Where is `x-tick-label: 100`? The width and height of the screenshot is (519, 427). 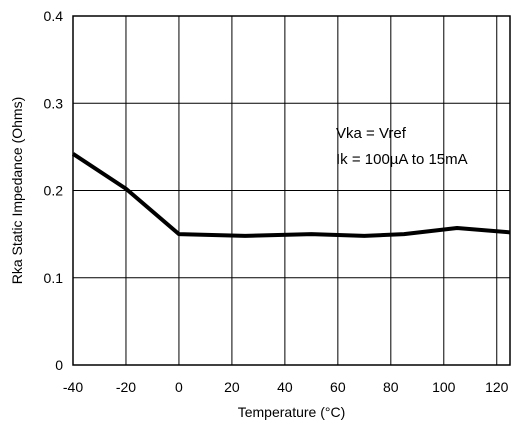 x-tick-label: 100 is located at coordinates (444, 387).